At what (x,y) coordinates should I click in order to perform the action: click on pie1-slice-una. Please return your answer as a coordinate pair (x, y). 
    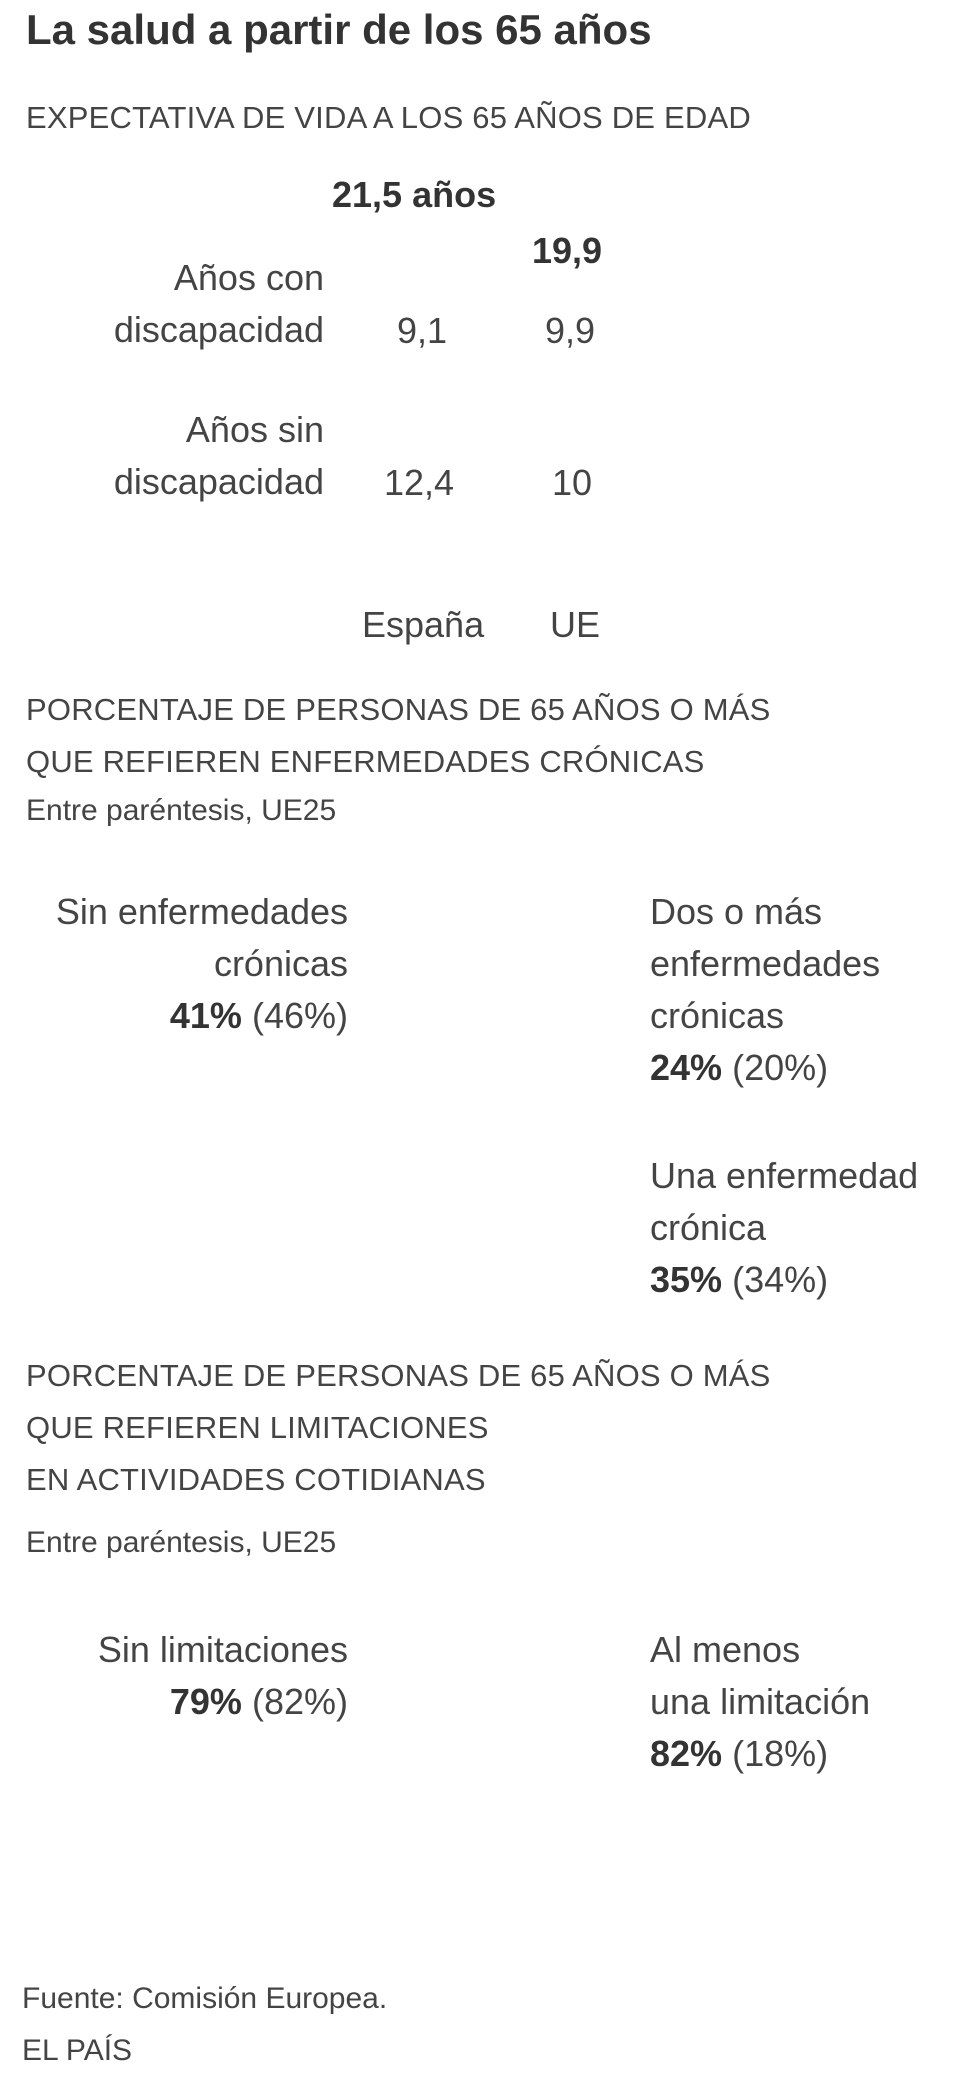
    Looking at the image, I should click on (529, 1123).